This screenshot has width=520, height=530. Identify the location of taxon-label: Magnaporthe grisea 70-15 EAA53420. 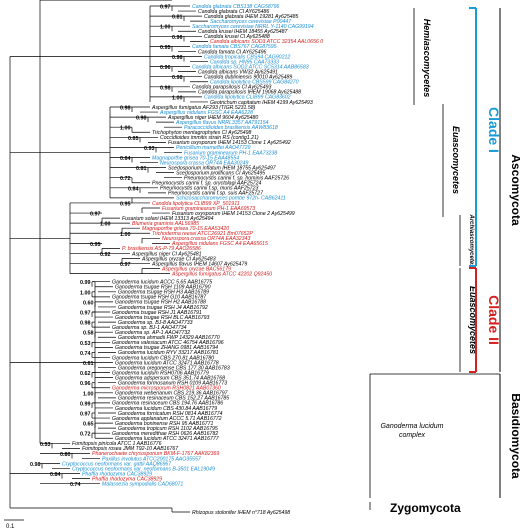
(185, 229).